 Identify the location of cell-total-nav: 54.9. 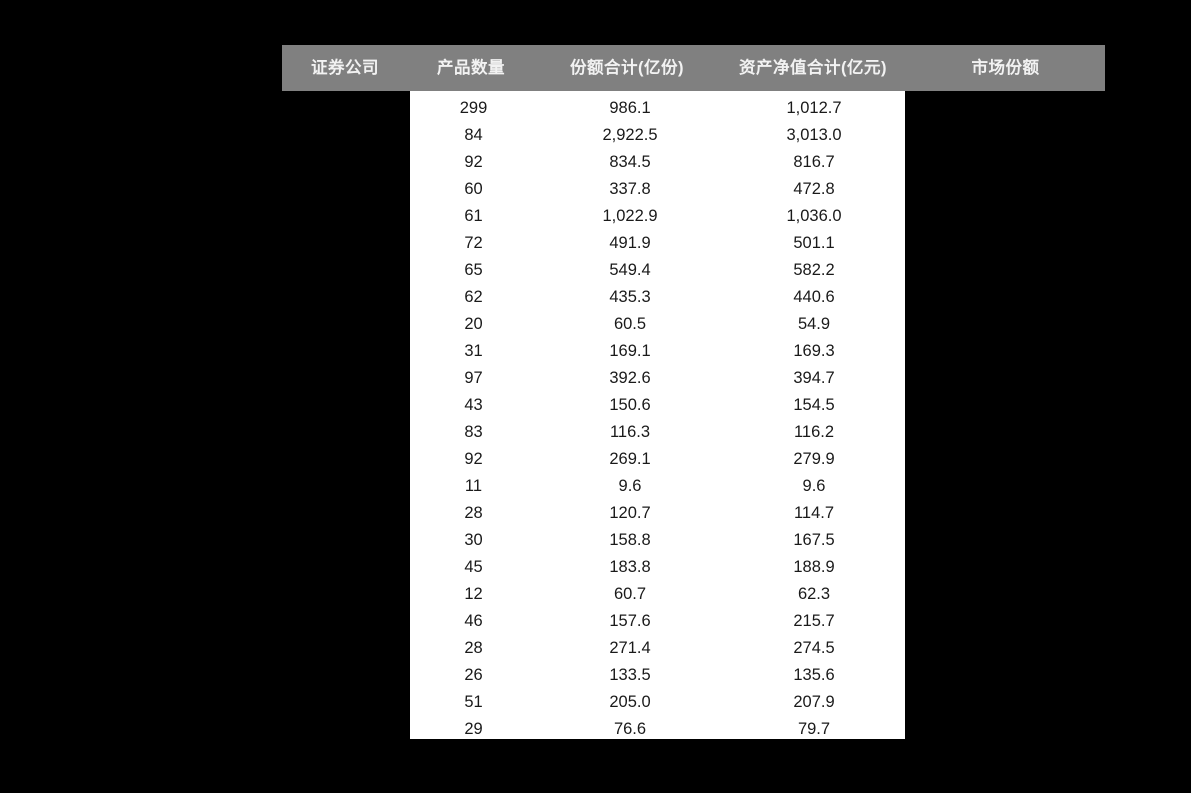
(814, 324).